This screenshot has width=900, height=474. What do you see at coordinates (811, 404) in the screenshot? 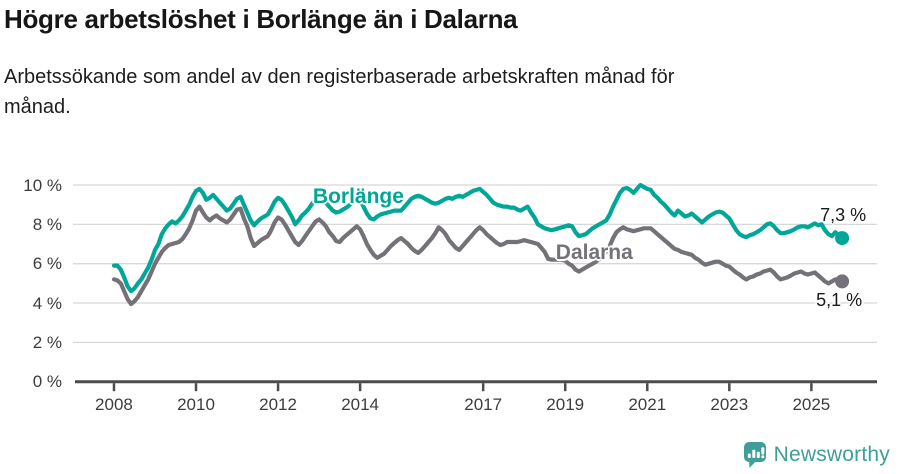
I see `x-axis-tick-label: 2025` at bounding box center [811, 404].